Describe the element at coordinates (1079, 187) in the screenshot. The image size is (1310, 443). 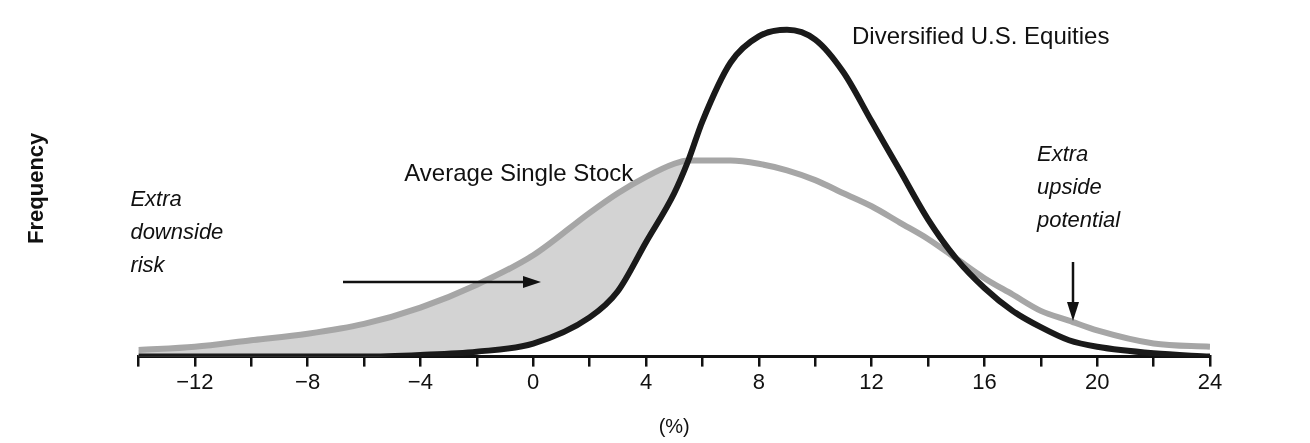
I see `annotation: Extra upside potential` at that location.